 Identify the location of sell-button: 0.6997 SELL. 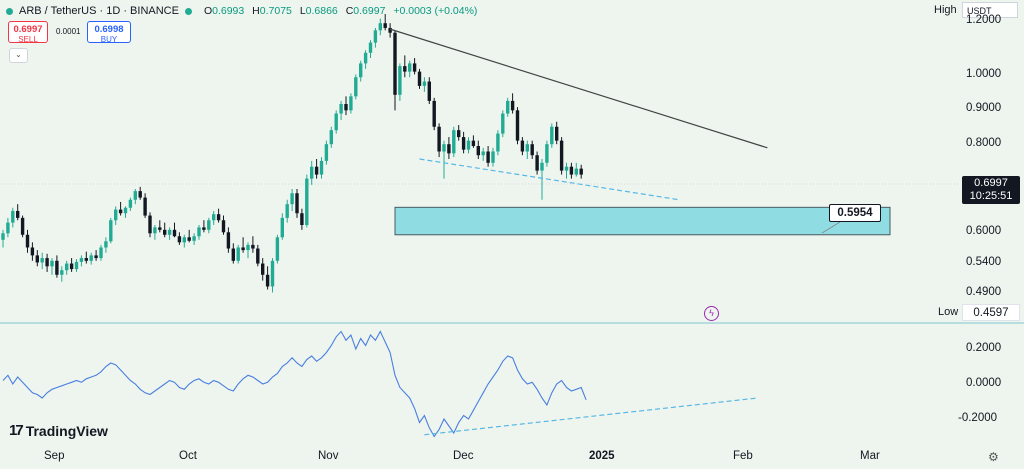
(28, 32).